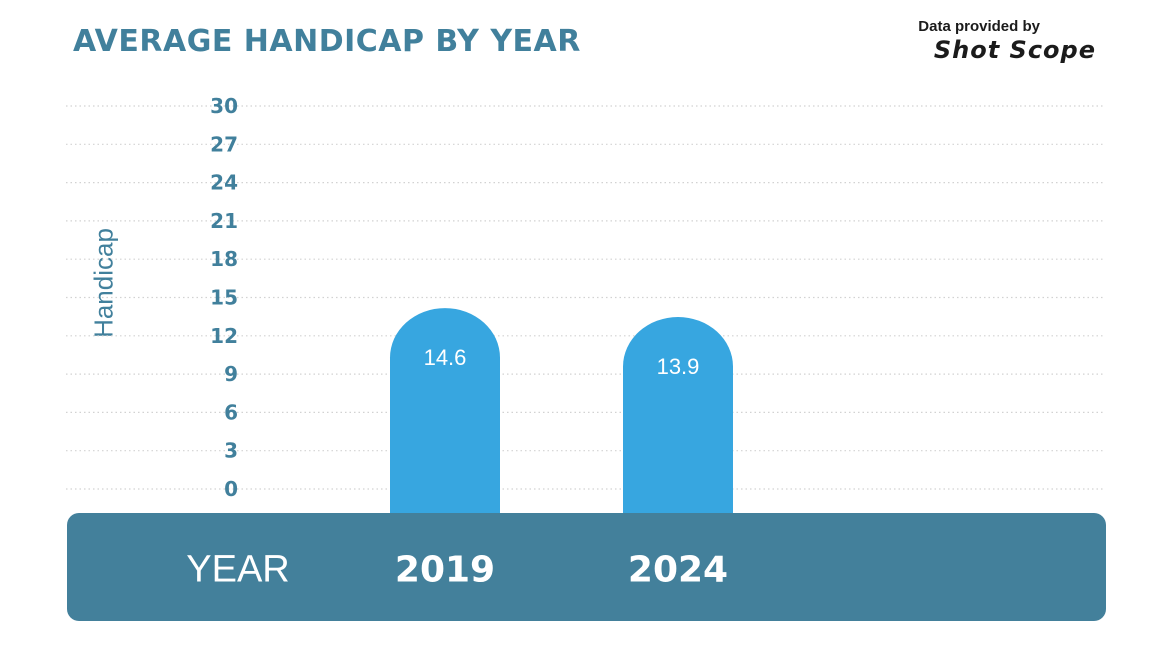  What do you see at coordinates (1014, 50) in the screenshot?
I see `brand-logo: Shot Scope` at bounding box center [1014, 50].